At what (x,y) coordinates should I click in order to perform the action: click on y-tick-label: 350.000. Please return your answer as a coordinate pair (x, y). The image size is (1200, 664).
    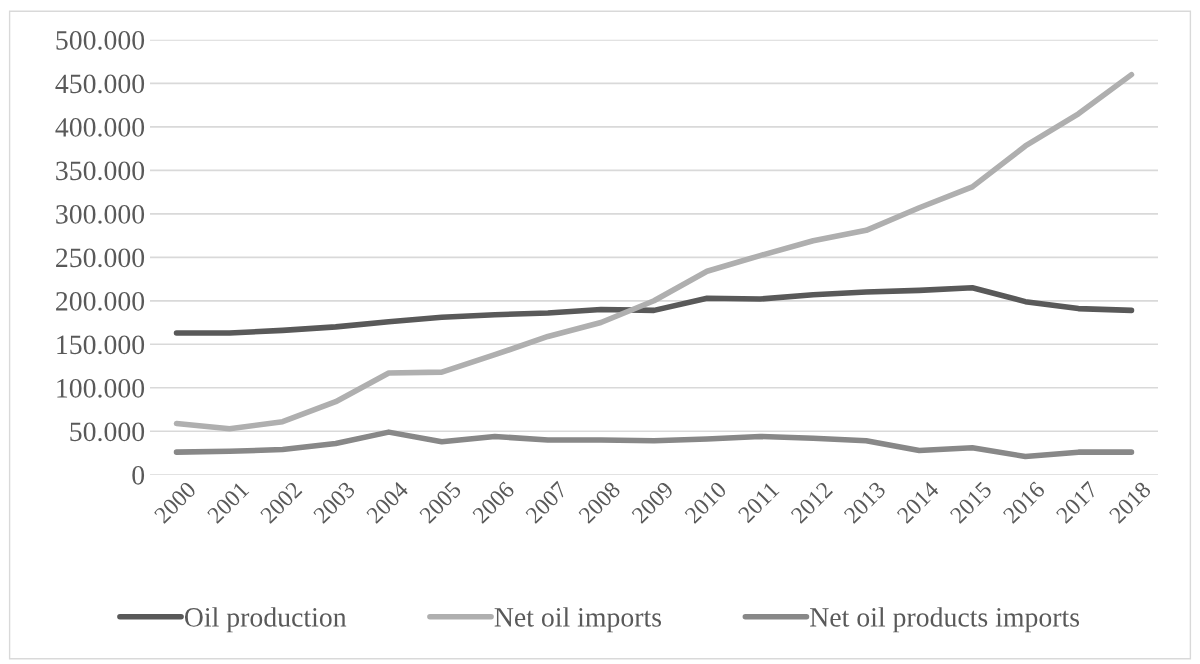
    Looking at the image, I should click on (100, 171).